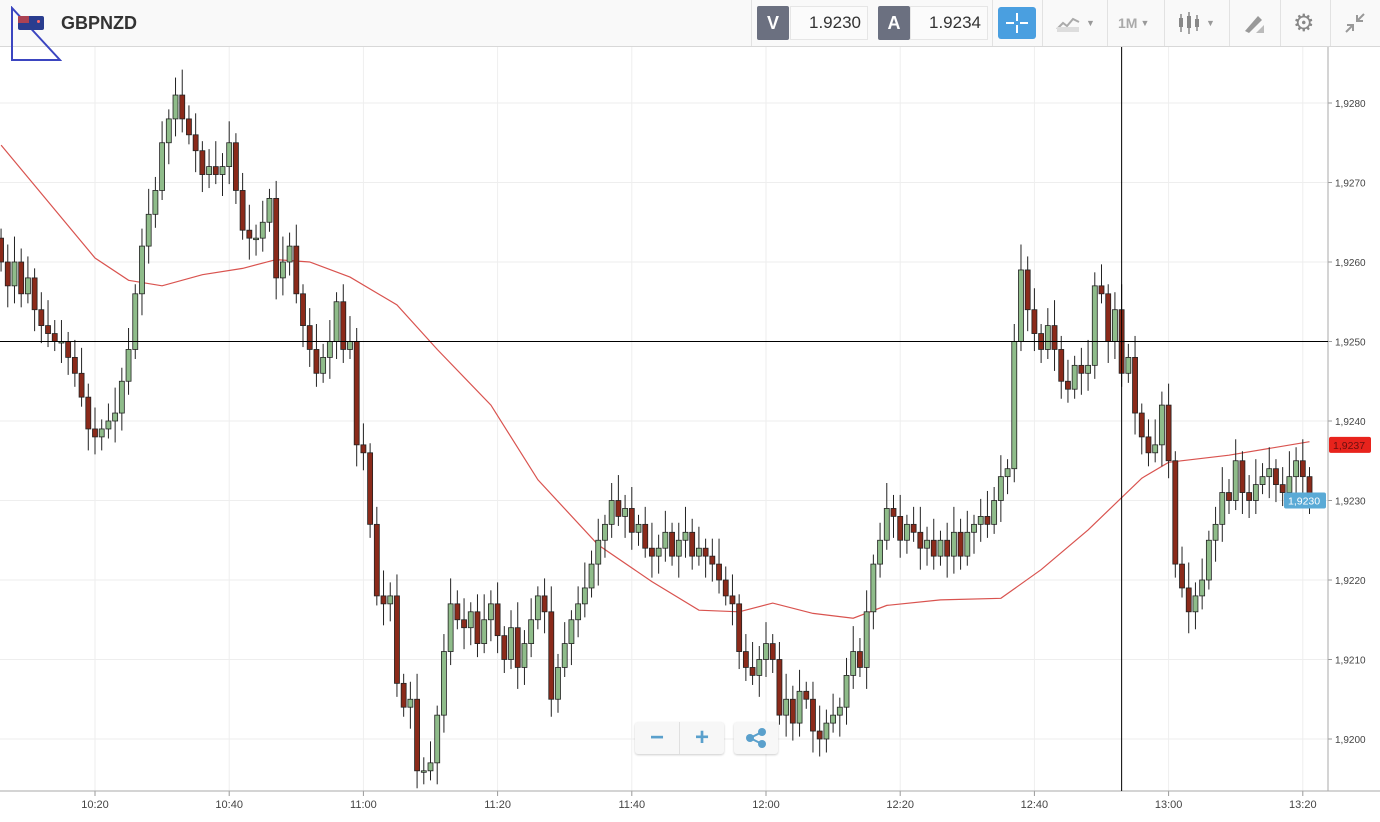  I want to click on drawing-tools-button, so click(1254, 23).